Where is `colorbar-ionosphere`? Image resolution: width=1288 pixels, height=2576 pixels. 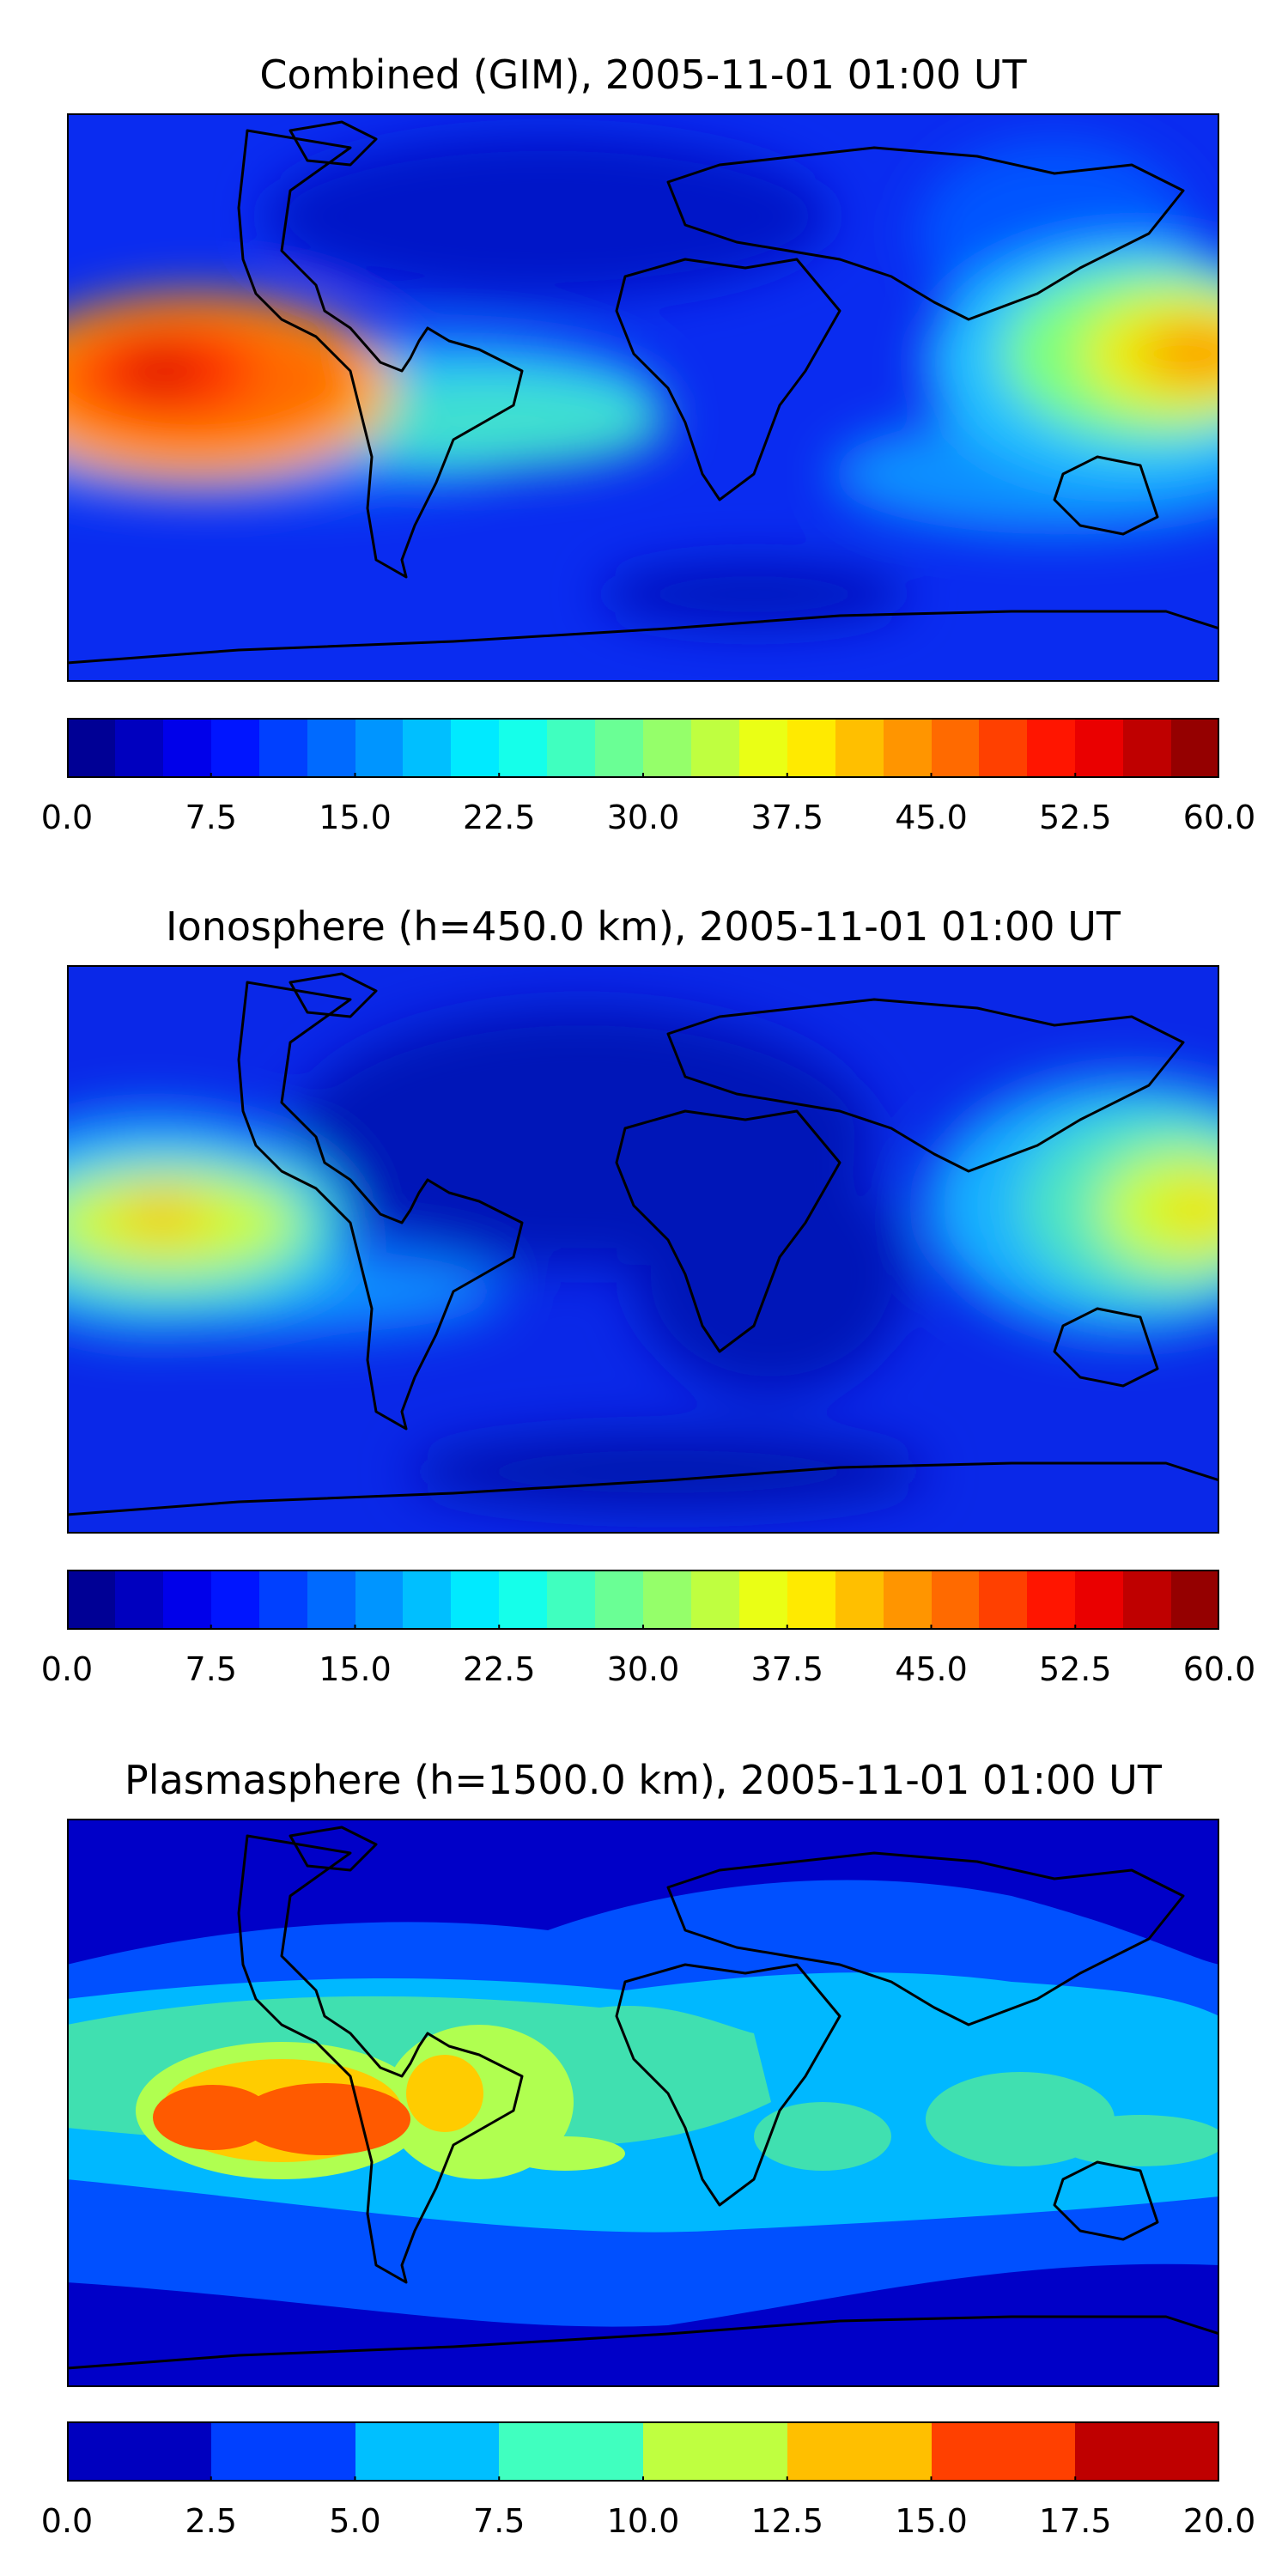
colorbar-ionosphere is located at coordinates (643, 1600).